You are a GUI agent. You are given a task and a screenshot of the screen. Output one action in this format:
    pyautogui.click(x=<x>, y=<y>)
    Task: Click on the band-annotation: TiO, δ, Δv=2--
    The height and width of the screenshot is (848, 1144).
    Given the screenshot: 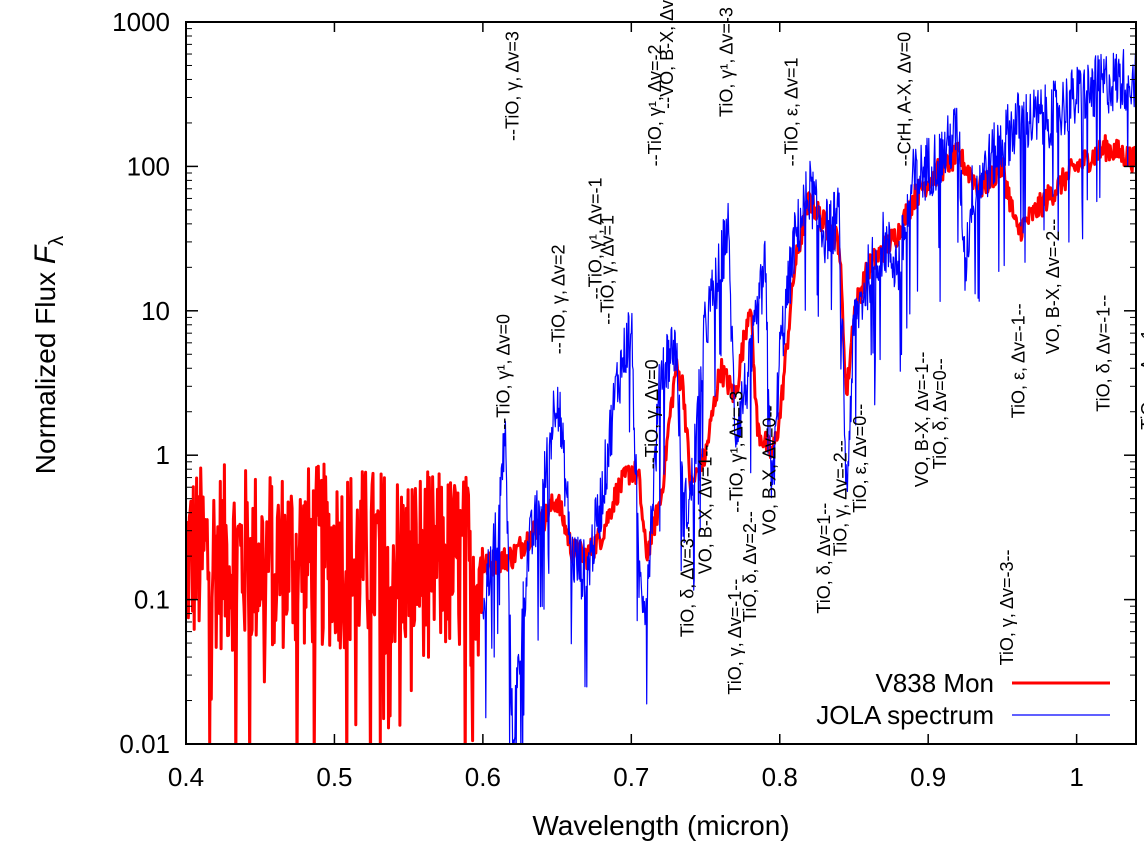 What is the action you would take?
    pyautogui.click(x=750, y=566)
    